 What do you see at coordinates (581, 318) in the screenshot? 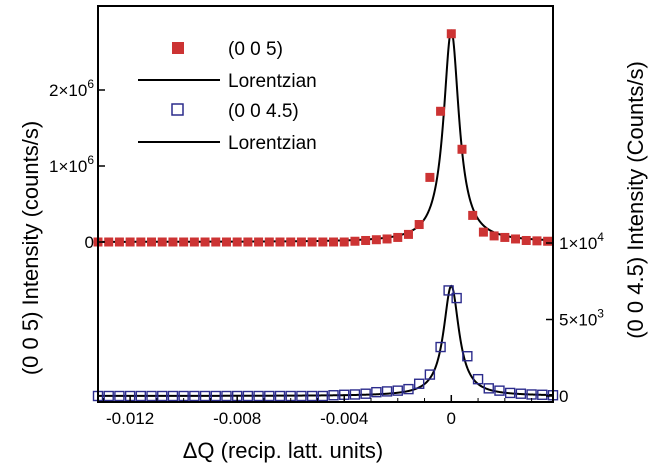
I see `right-y-tick-label: 5×10³` at bounding box center [581, 318].